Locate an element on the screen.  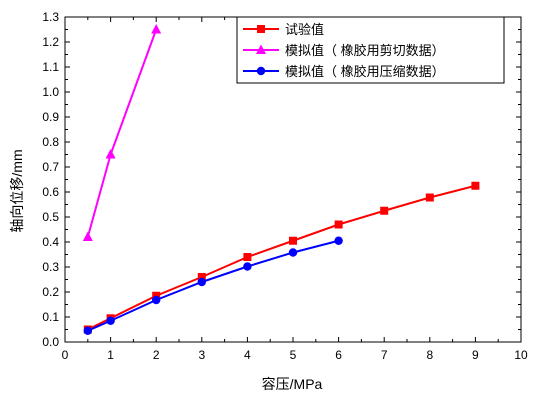
x-tick-label: 3 is located at coordinates (201, 355).